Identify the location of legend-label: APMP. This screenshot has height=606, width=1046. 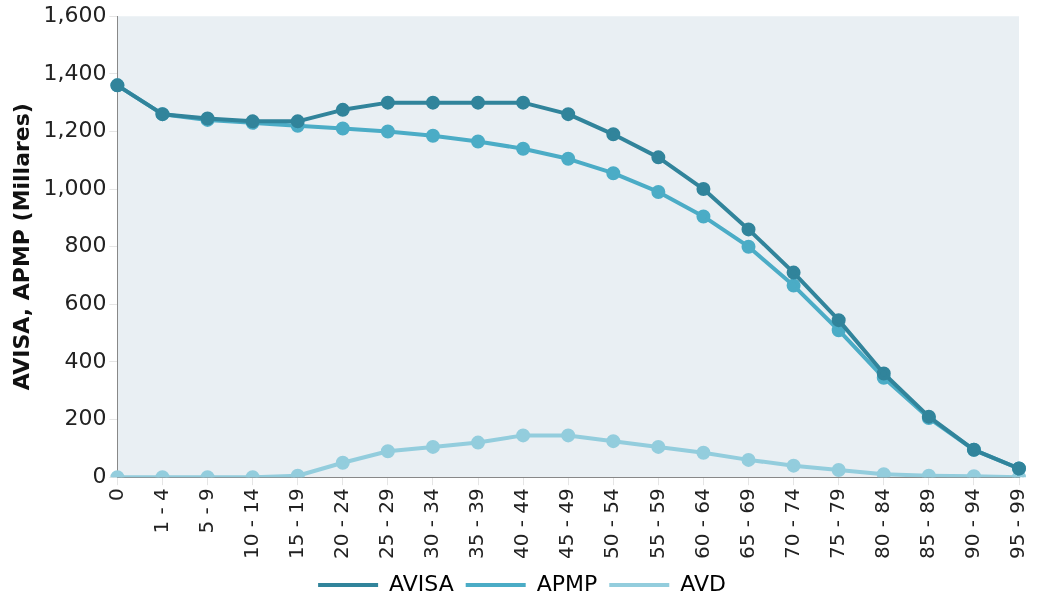
(567, 583).